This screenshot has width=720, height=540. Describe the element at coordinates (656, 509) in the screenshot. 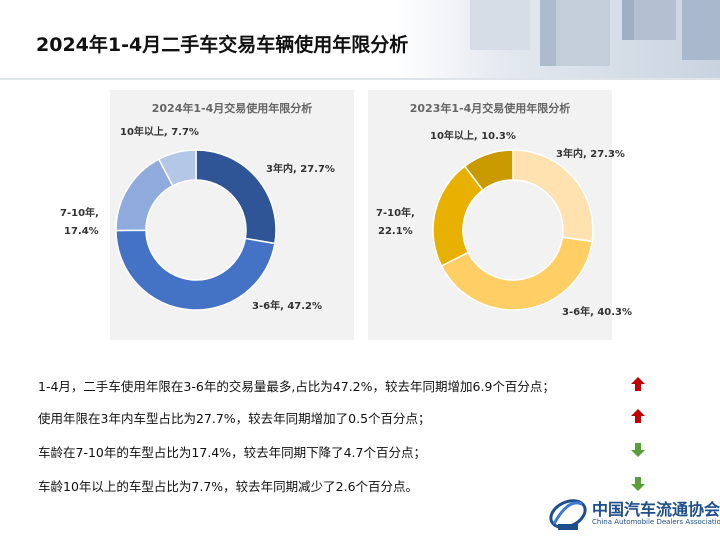

I see `logo-name-cn: 中国汽车流通协会` at that location.